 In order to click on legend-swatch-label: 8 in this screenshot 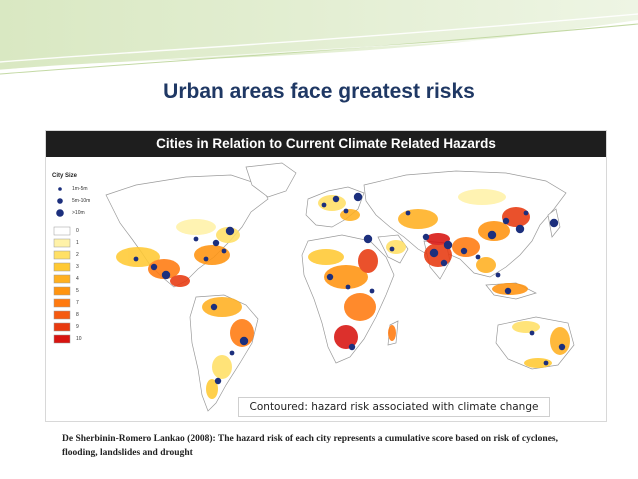, I will do `click(77, 315)`.